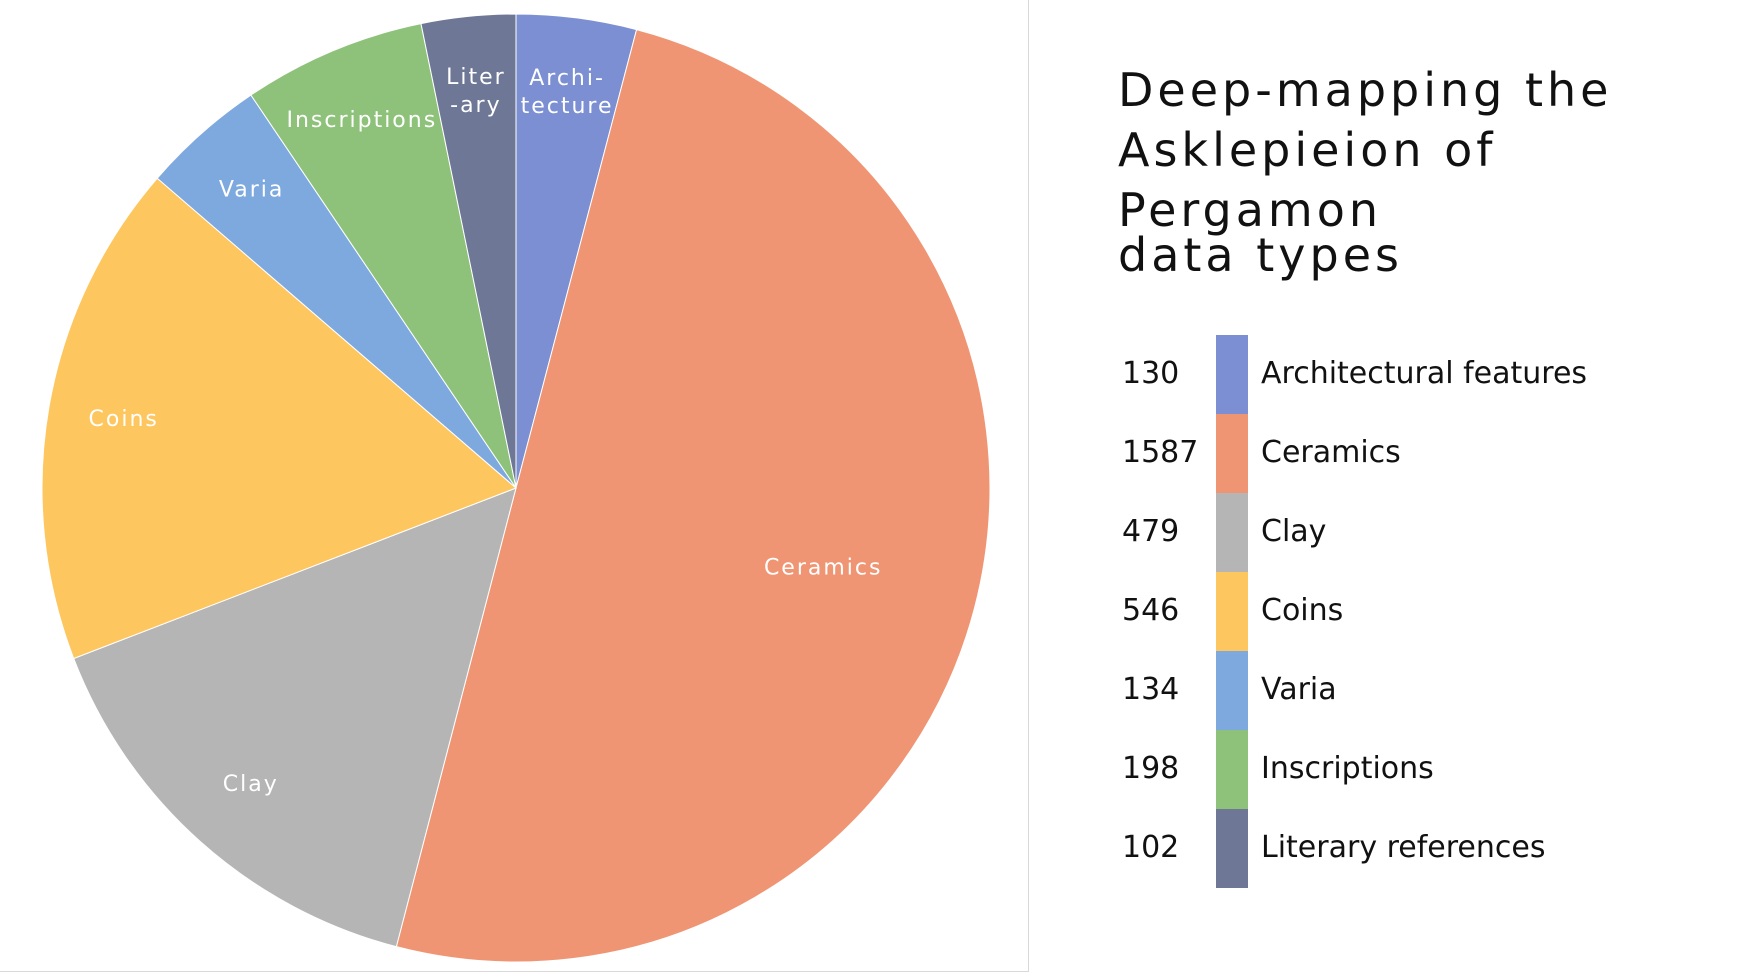  Describe the element at coordinates (1150, 373) in the screenshot. I see `legend-value: 130` at that location.